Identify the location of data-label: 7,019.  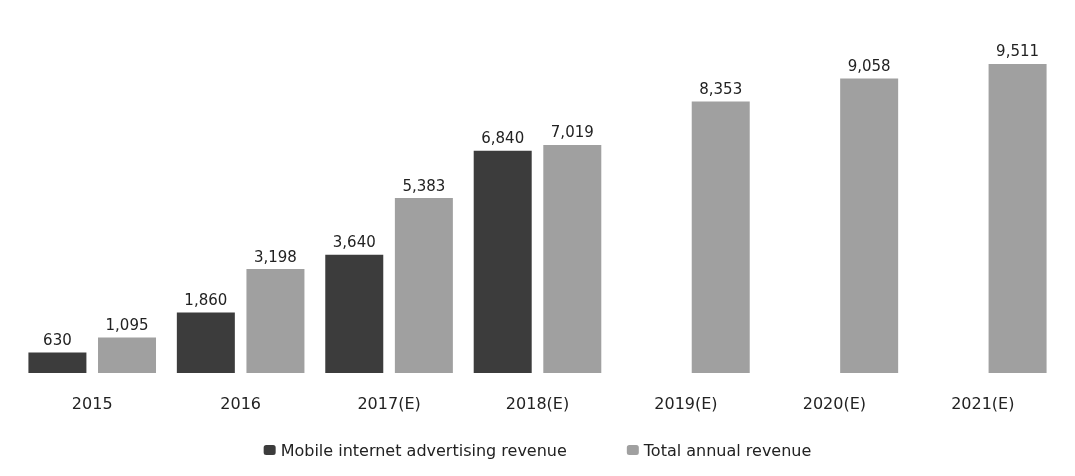
(572, 132).